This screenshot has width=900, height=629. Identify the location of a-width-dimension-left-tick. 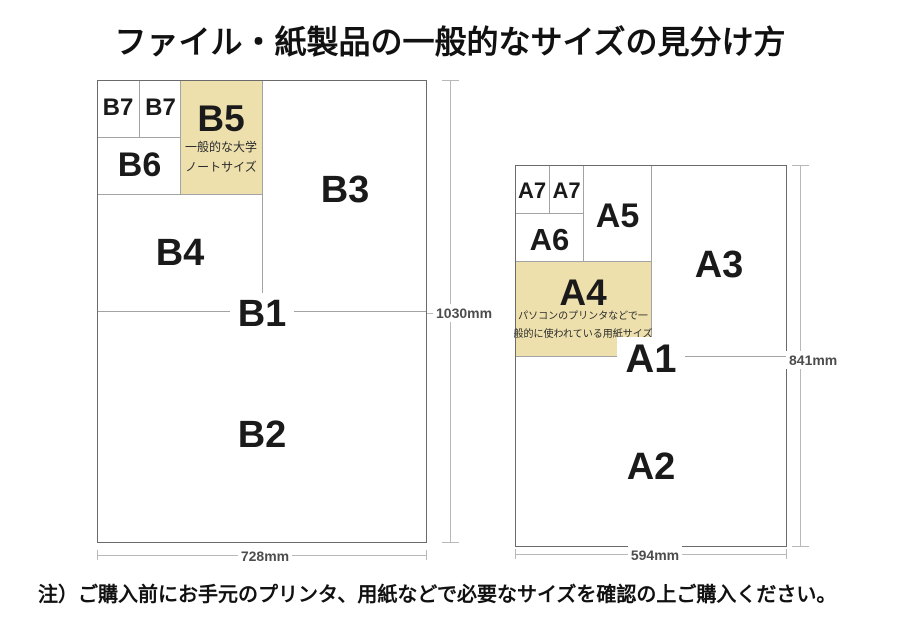
(515, 554).